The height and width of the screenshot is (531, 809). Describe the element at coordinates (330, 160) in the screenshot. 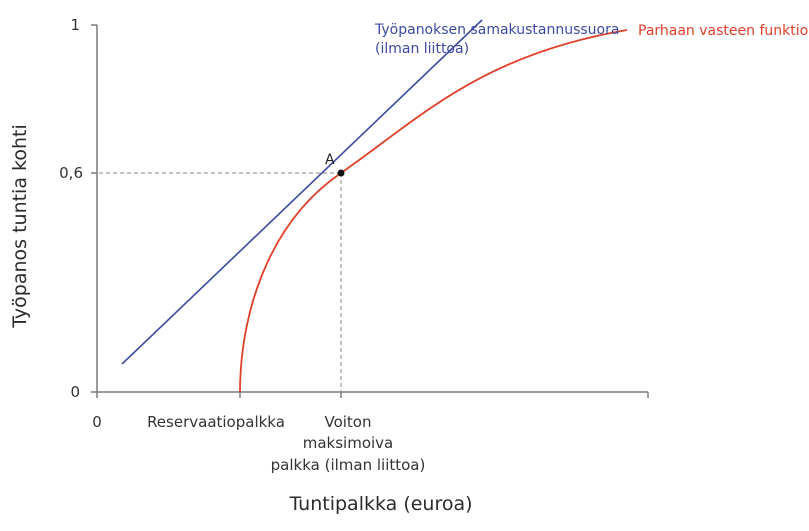

I see `point-a-label: A` at that location.